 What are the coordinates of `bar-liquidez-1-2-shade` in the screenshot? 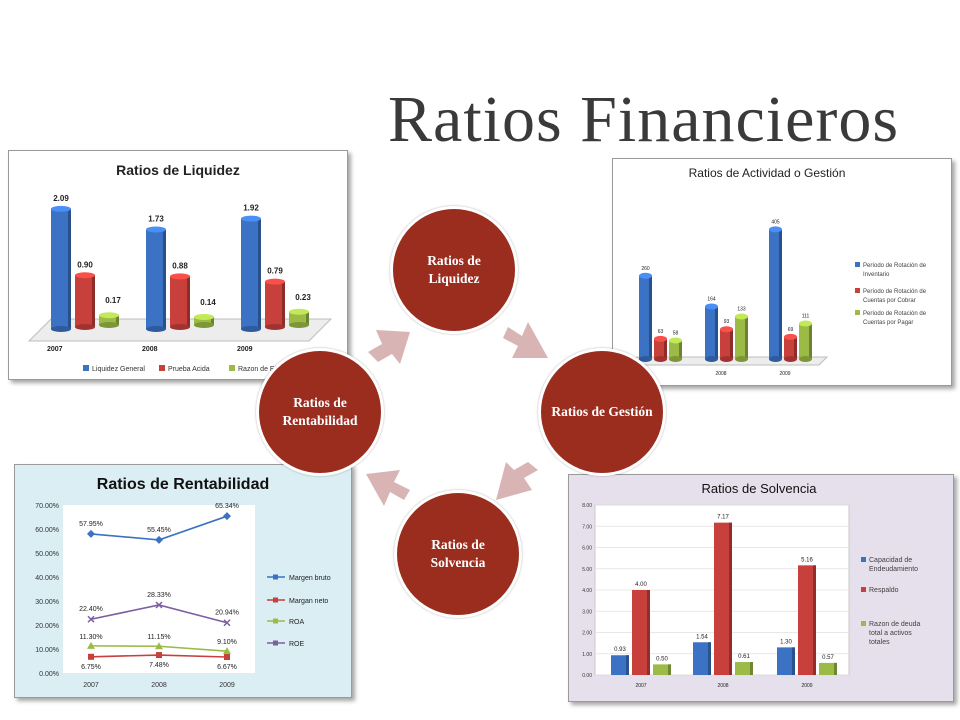 It's located at (283, 304).